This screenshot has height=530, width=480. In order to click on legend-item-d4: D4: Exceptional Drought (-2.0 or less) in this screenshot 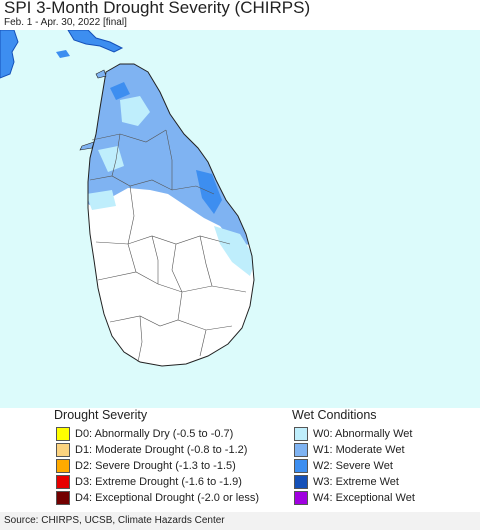, I will do `click(157, 498)`.